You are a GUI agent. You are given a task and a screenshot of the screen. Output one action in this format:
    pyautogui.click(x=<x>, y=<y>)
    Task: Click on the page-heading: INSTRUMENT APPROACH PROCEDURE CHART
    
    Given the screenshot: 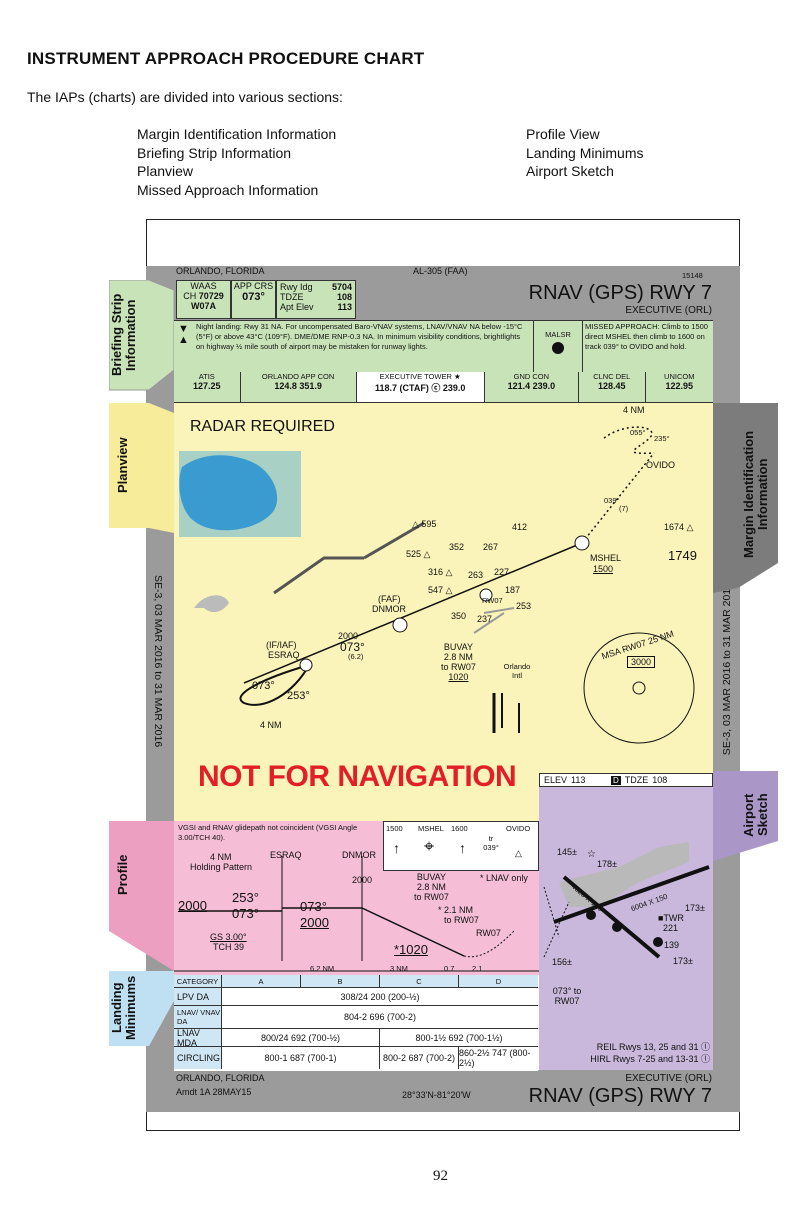 What is the action you would take?
    pyautogui.click(x=226, y=58)
    